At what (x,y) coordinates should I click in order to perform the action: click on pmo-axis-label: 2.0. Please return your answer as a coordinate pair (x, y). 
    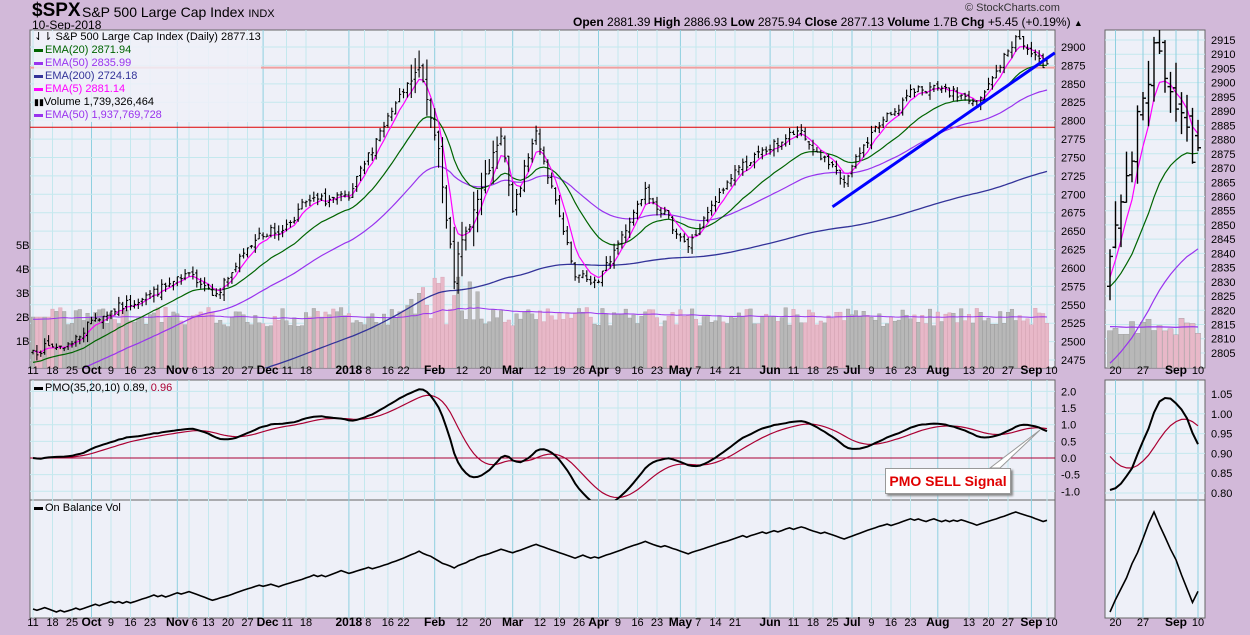
    Looking at the image, I should click on (1068, 392).